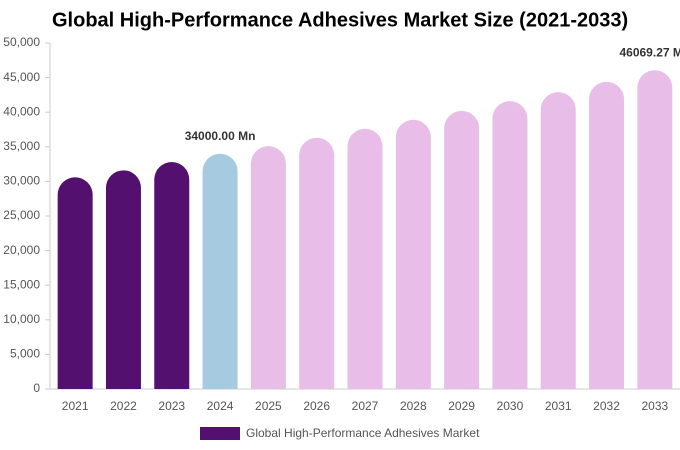 Image resolution: width=680 pixels, height=450 pixels. What do you see at coordinates (654, 406) in the screenshot?
I see `x-tick-label: 2033` at bounding box center [654, 406].